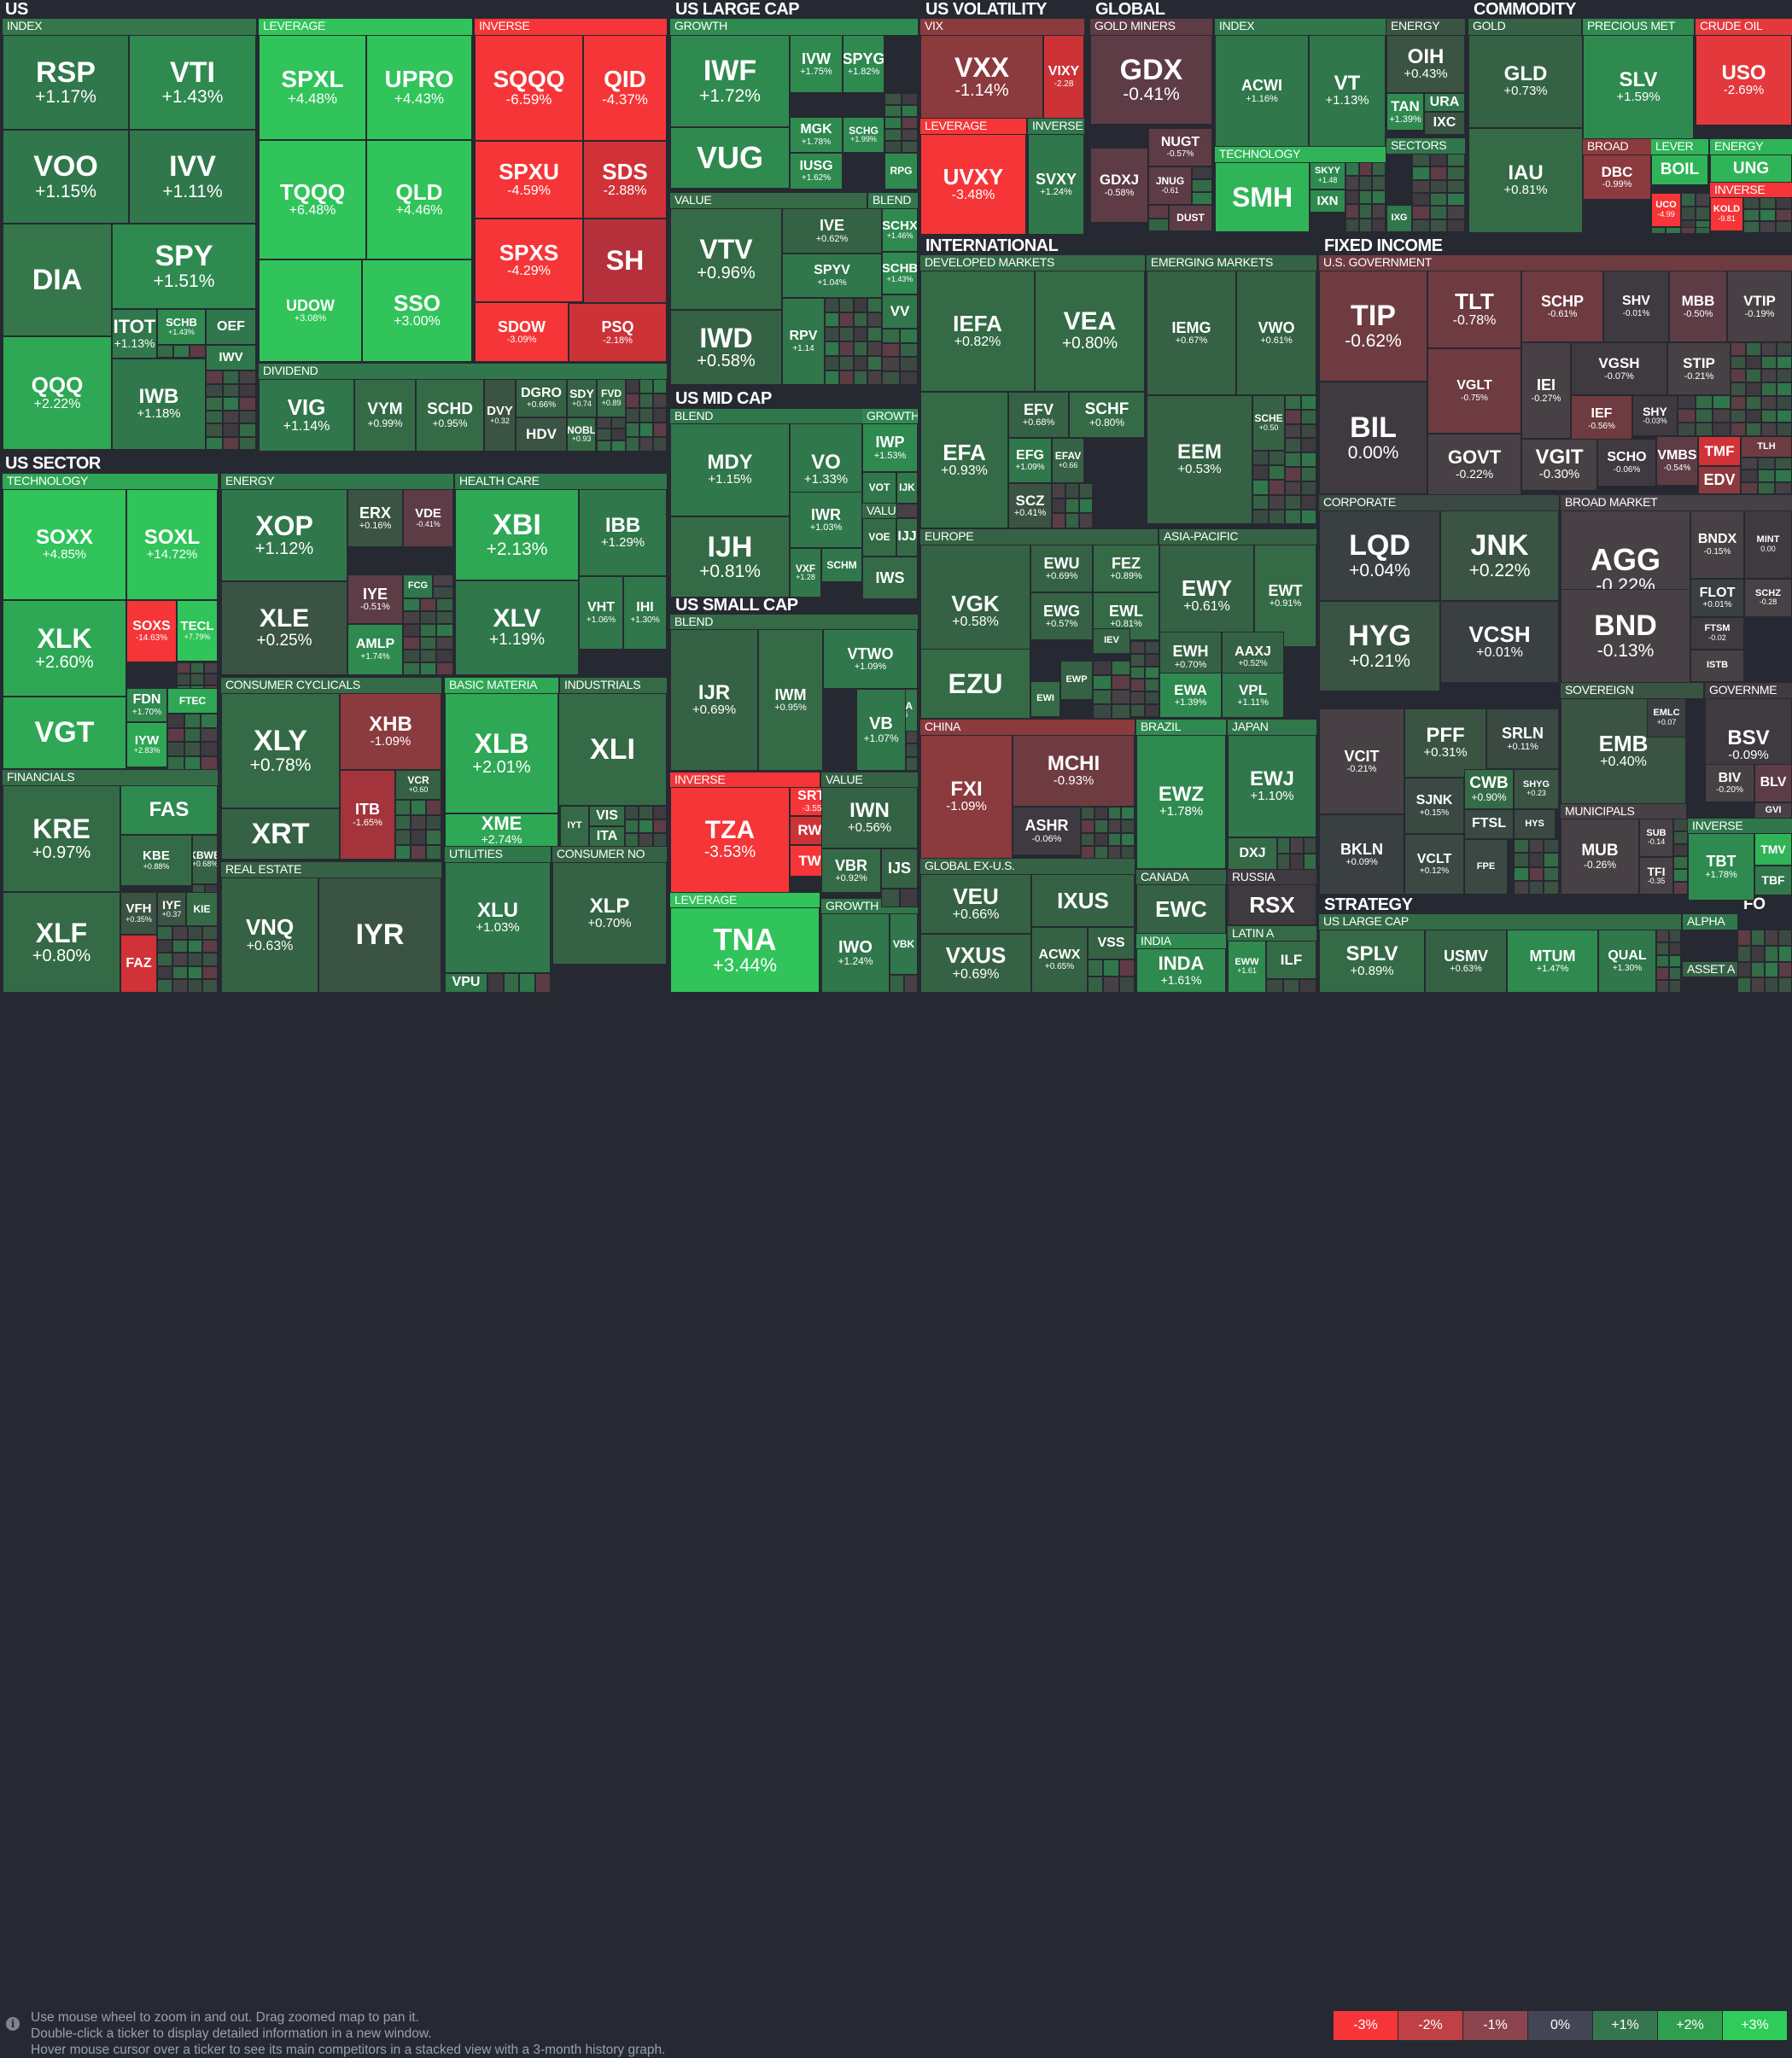  Describe the element at coordinates (1489, 824) in the screenshot. I see `ticker-tile-ftsl: FTSL` at that location.